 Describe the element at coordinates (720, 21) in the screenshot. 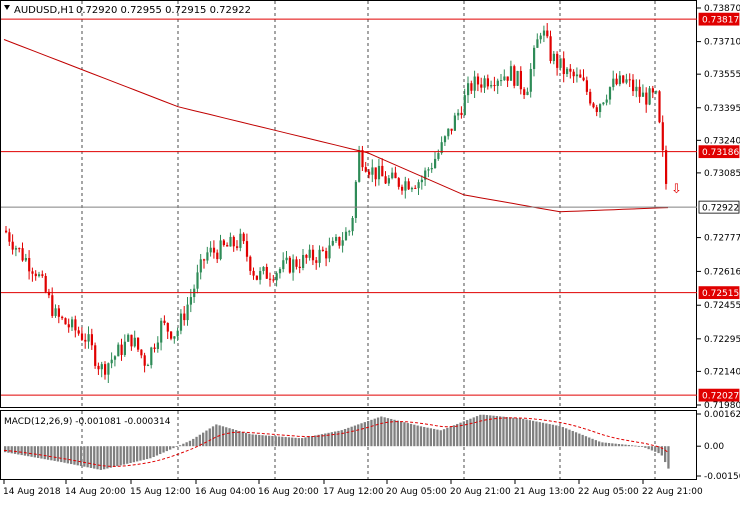

I see `level-price-label: 0.73817` at that location.